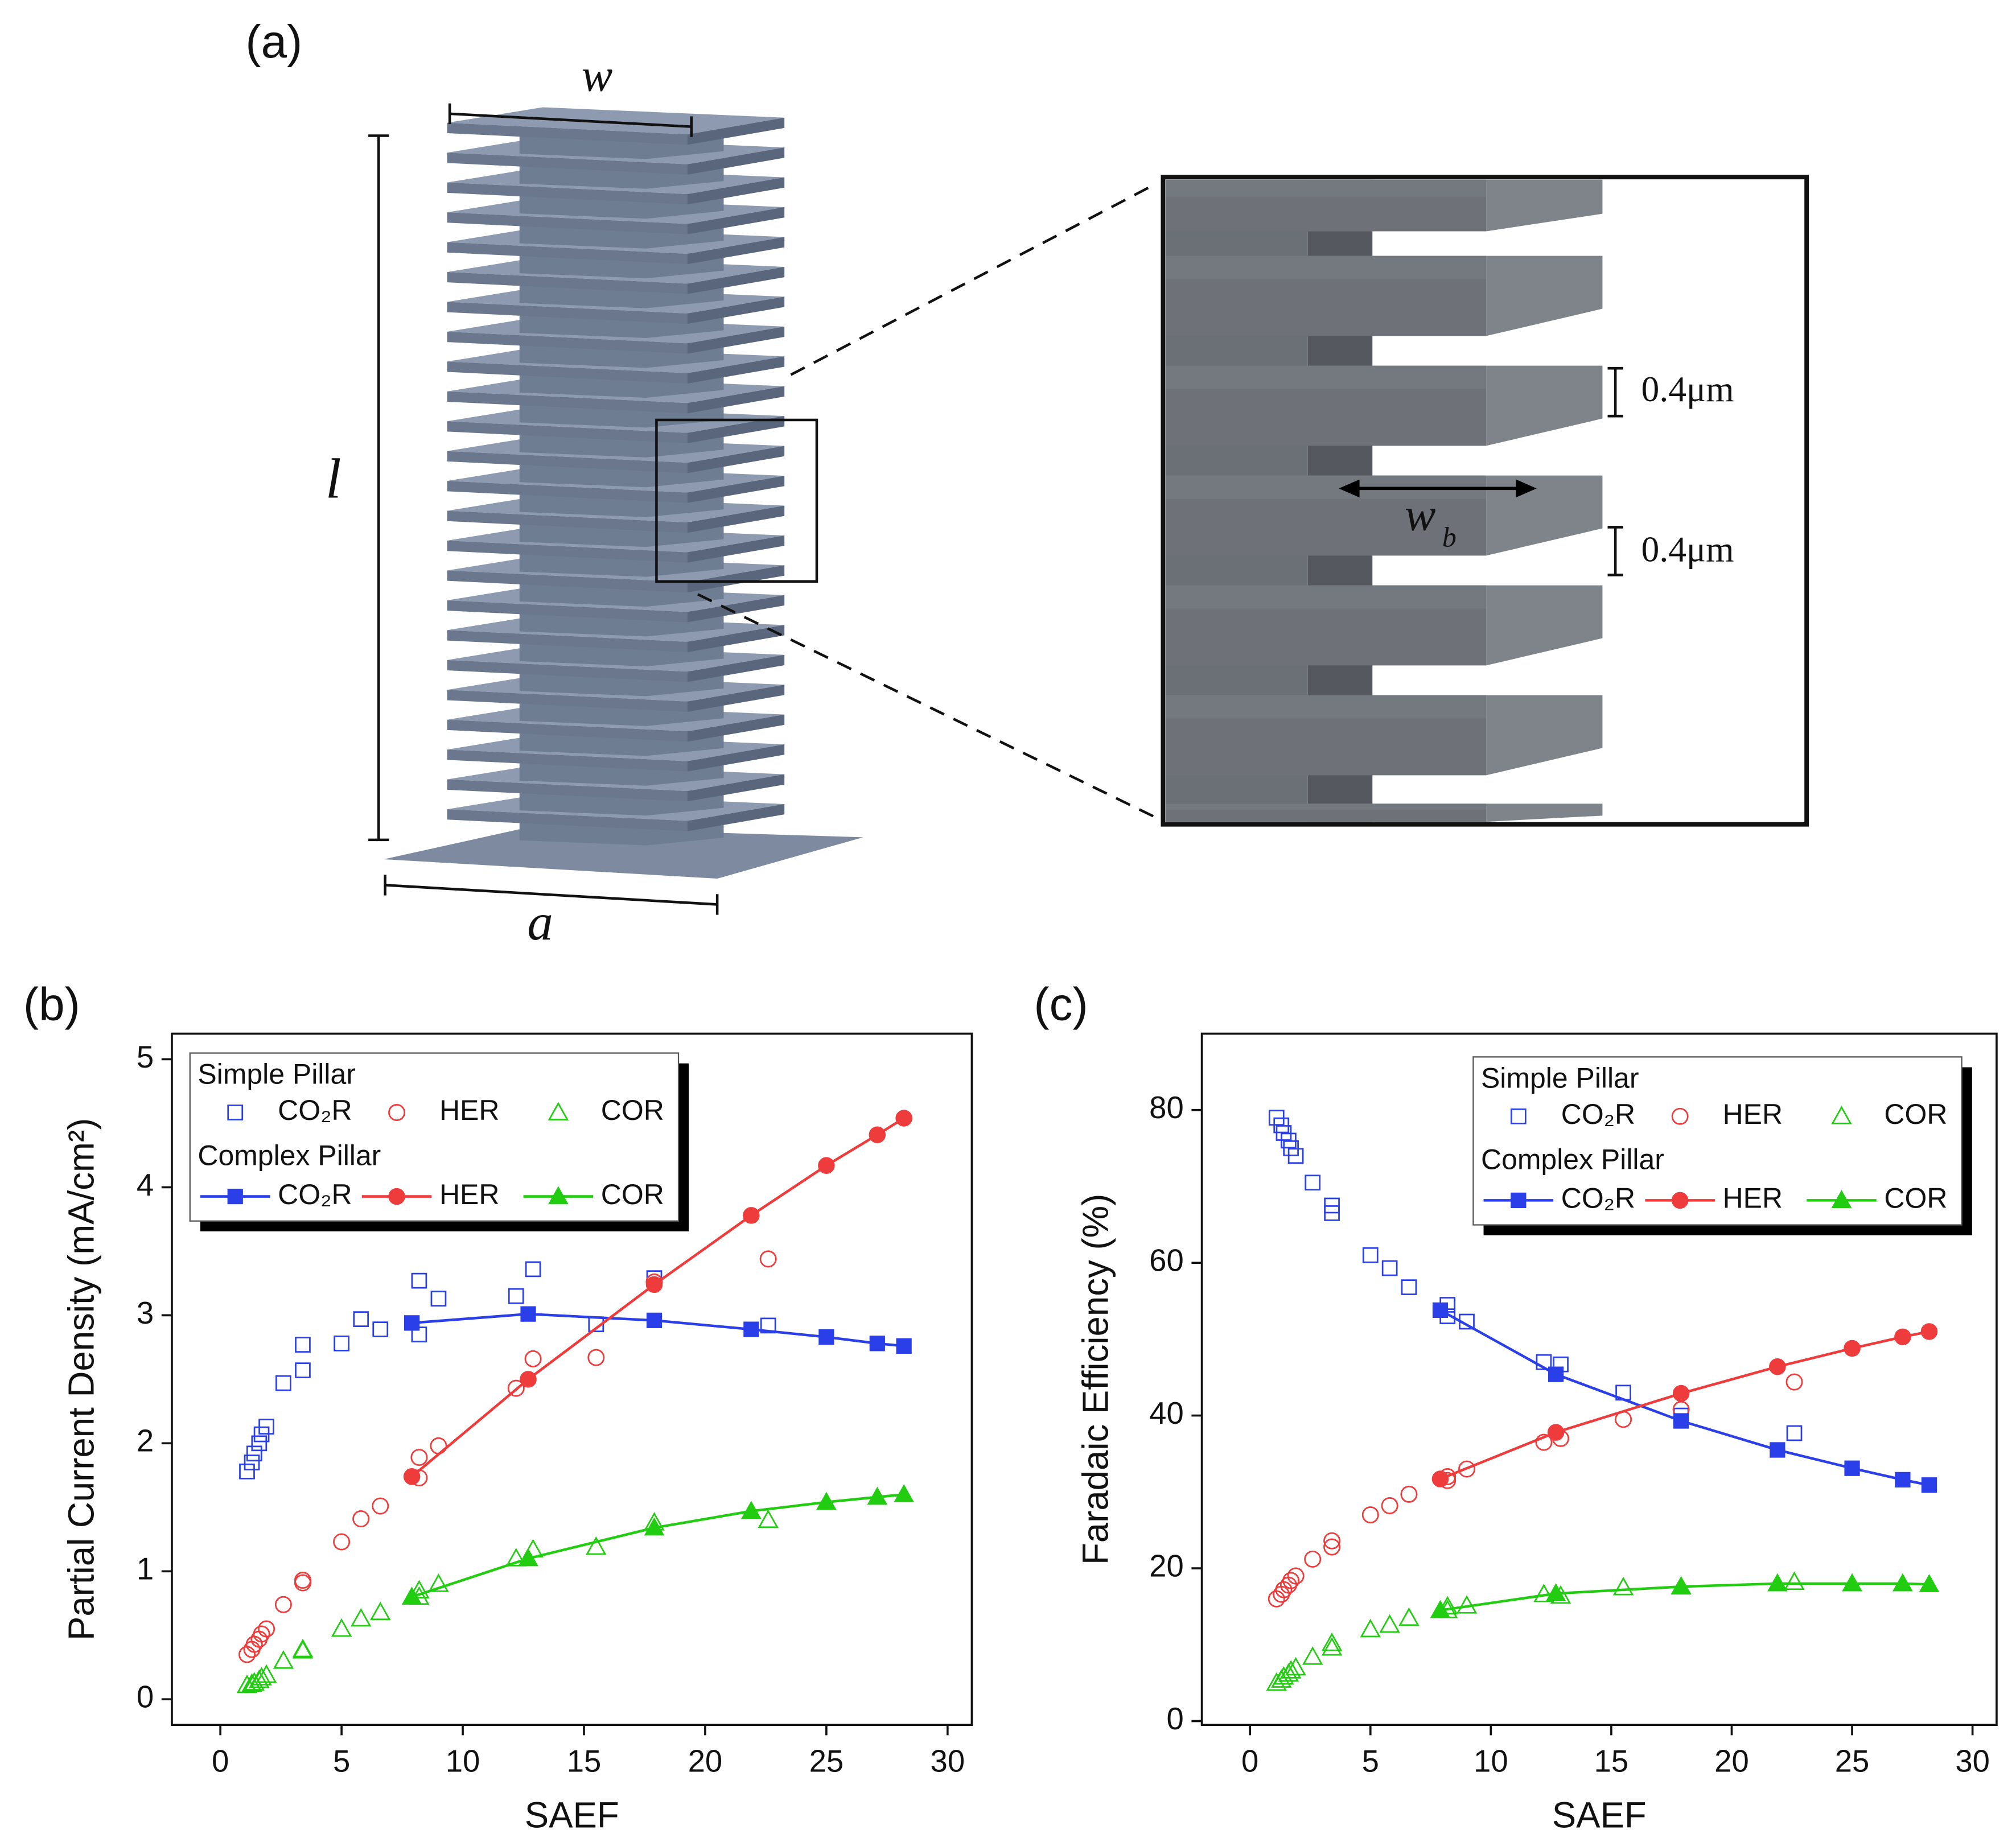 This screenshot has height=1842, width=2016. What do you see at coordinates (1174, 1718) in the screenshot?
I see `y-tick-label: 0` at bounding box center [1174, 1718].